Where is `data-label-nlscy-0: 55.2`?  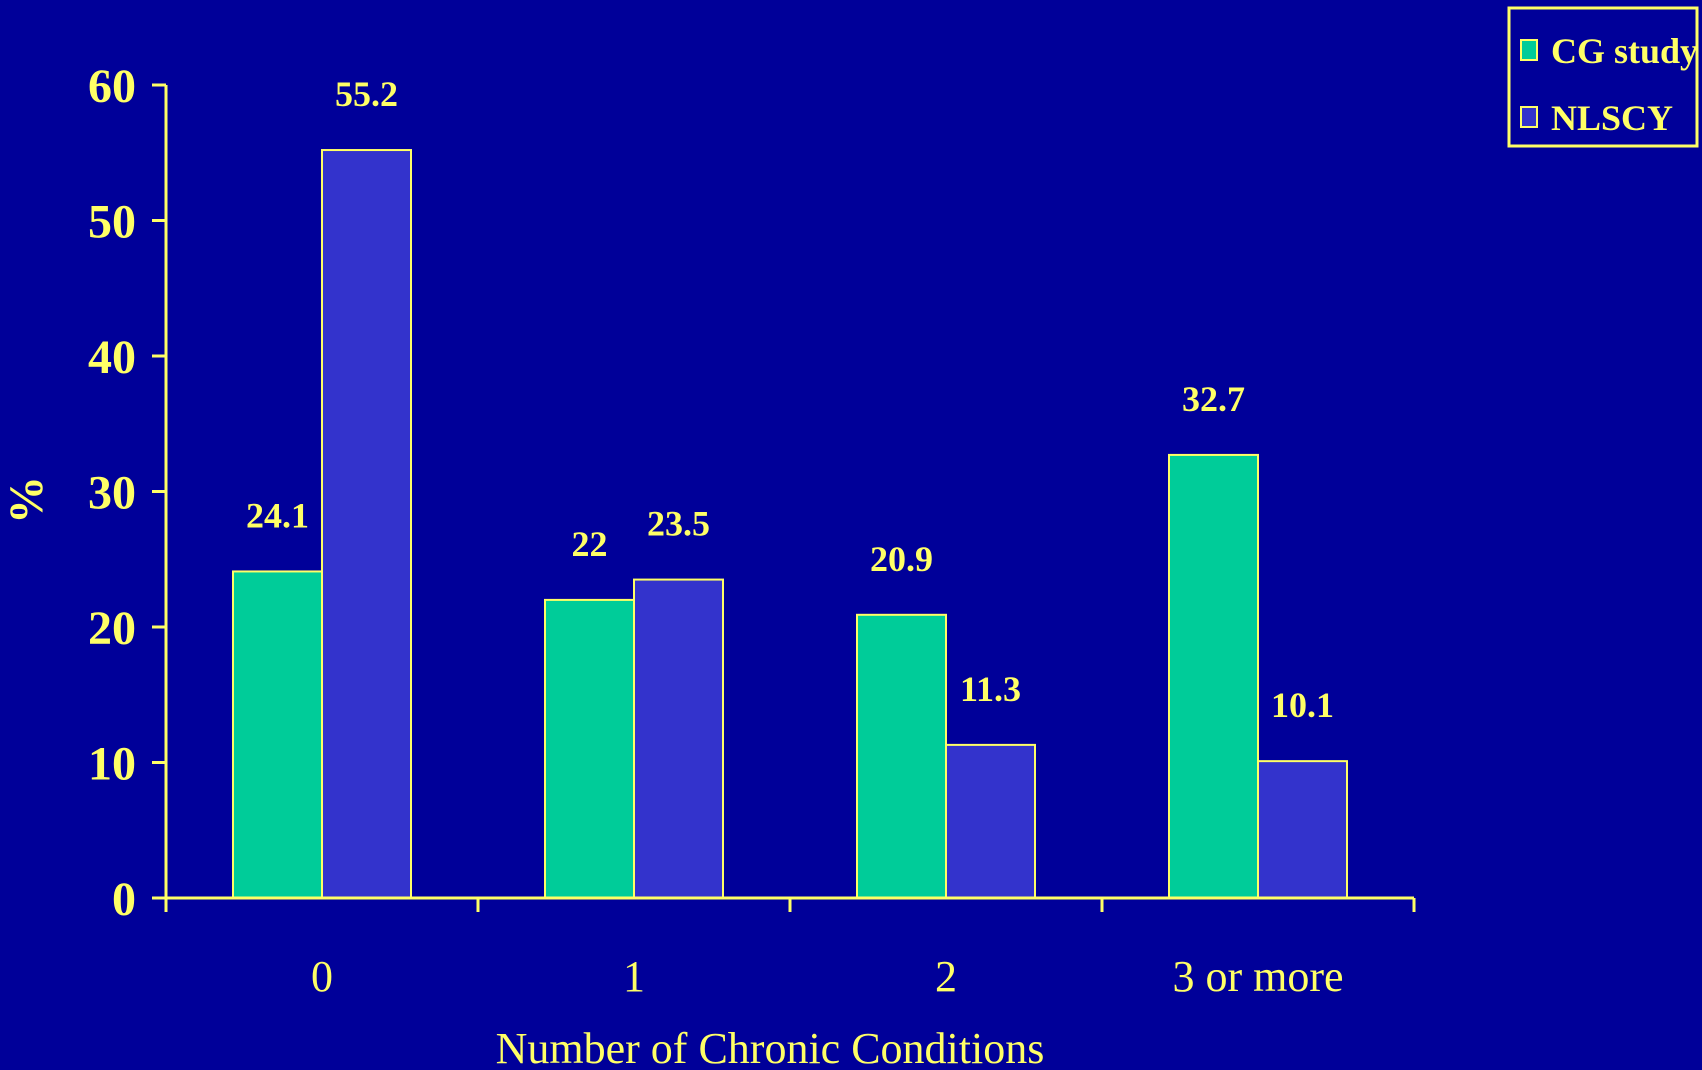
data-label-nlscy-0: 55.2 is located at coordinates (366, 94).